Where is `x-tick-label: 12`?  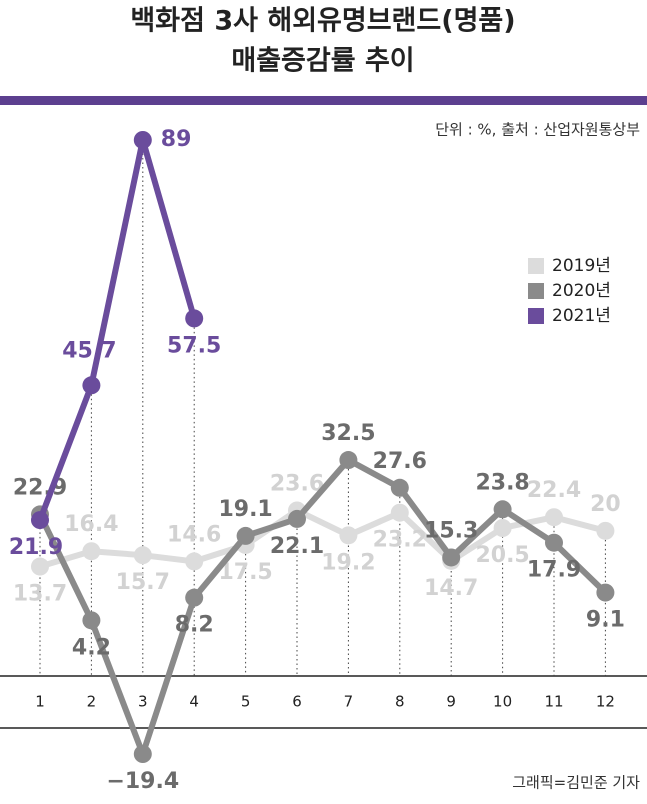
x-tick-label: 12 is located at coordinates (605, 702).